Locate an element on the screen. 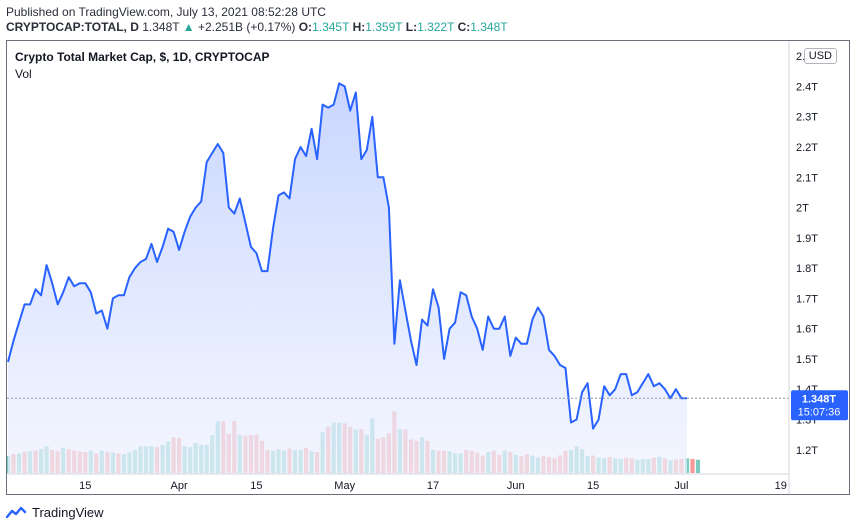  open-label: O: is located at coordinates (305, 27).